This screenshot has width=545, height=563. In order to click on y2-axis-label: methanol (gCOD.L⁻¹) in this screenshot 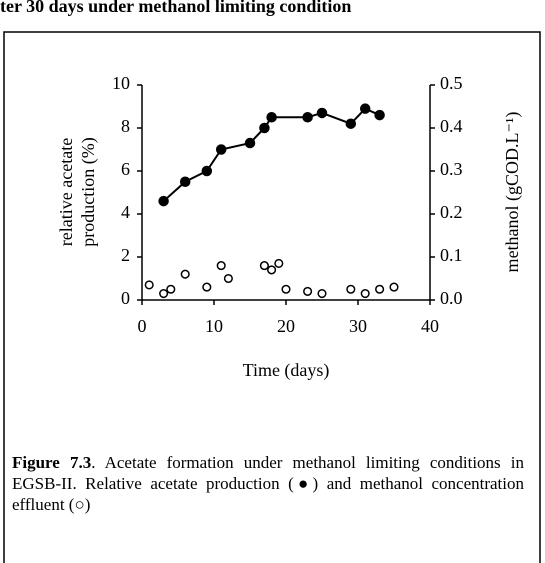, I will do `click(512, 192)`.